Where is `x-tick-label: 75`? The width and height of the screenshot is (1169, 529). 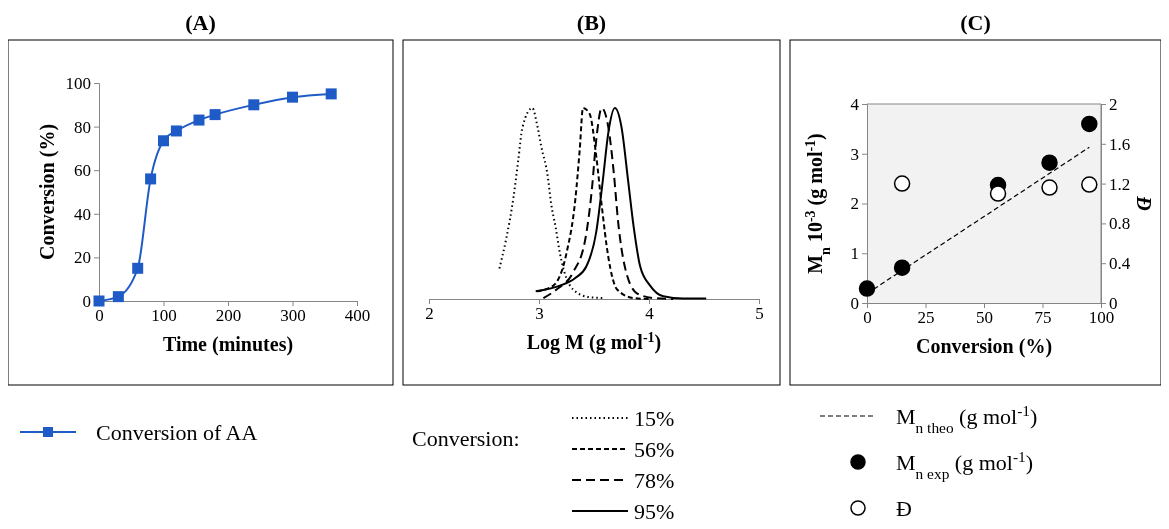
x-tick-label: 75 is located at coordinates (1043, 318).